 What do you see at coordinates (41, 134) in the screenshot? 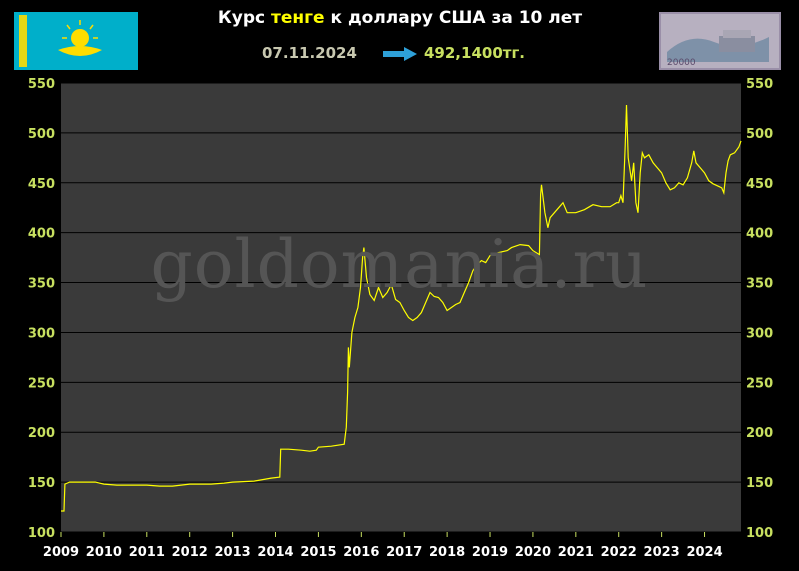
I see `y-tick-label-left: 500` at bounding box center [41, 134].